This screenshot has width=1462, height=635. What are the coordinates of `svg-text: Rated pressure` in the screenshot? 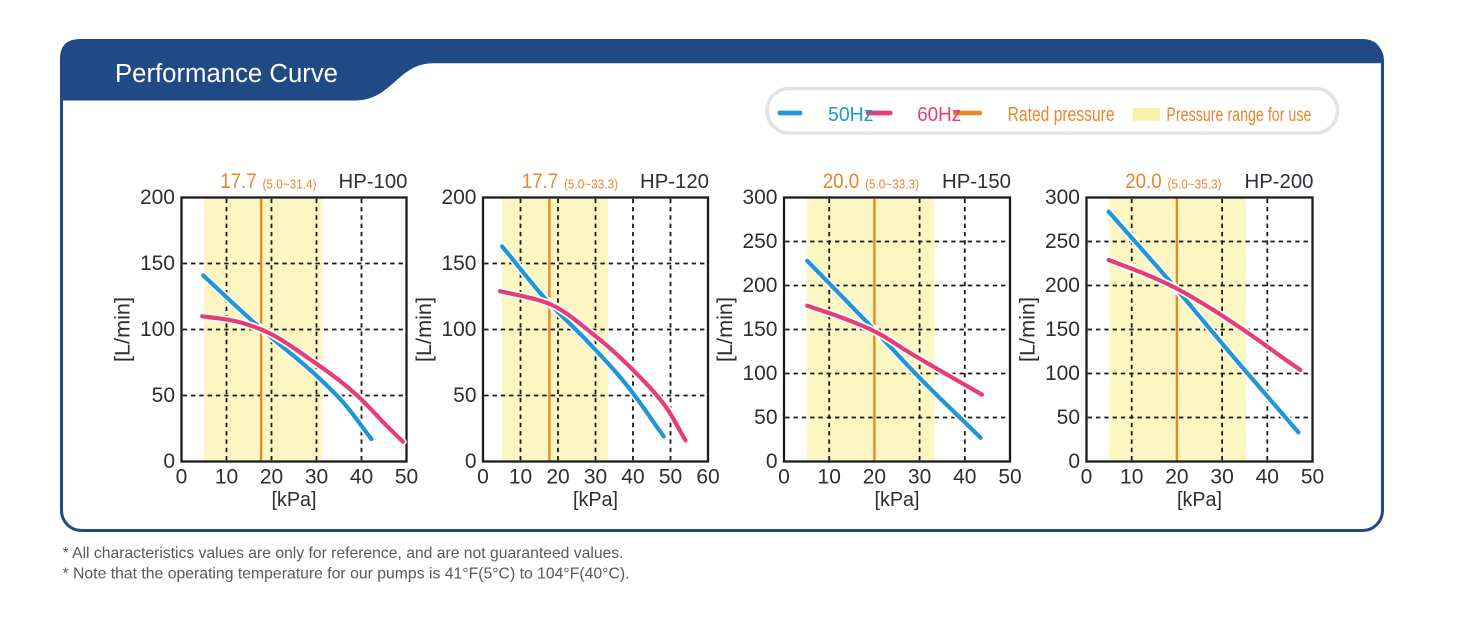 It's located at (1061, 115).